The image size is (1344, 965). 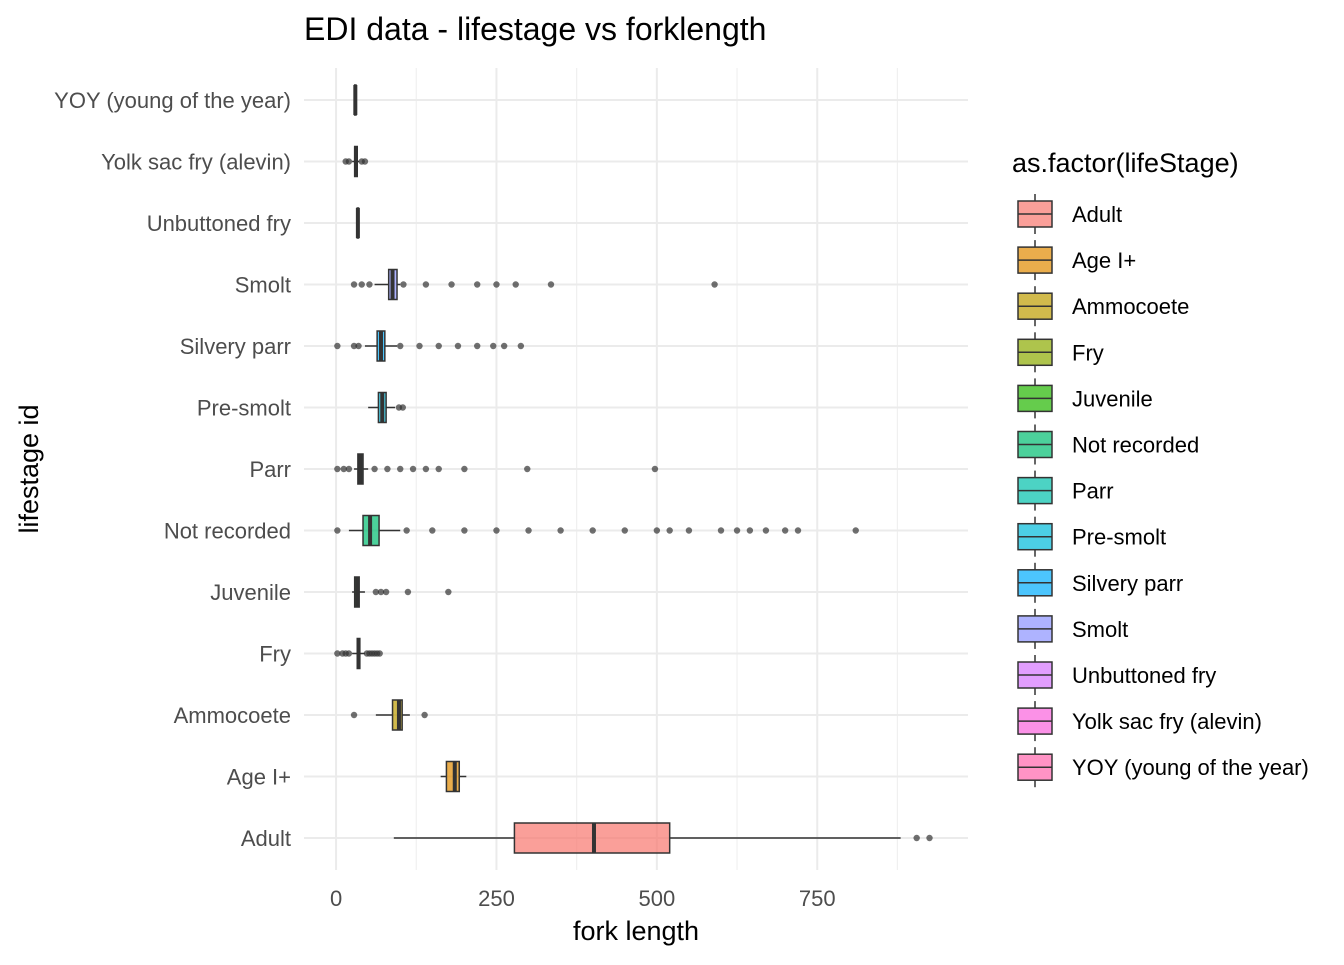 I want to click on box-silvery-parr, so click(x=429, y=346).